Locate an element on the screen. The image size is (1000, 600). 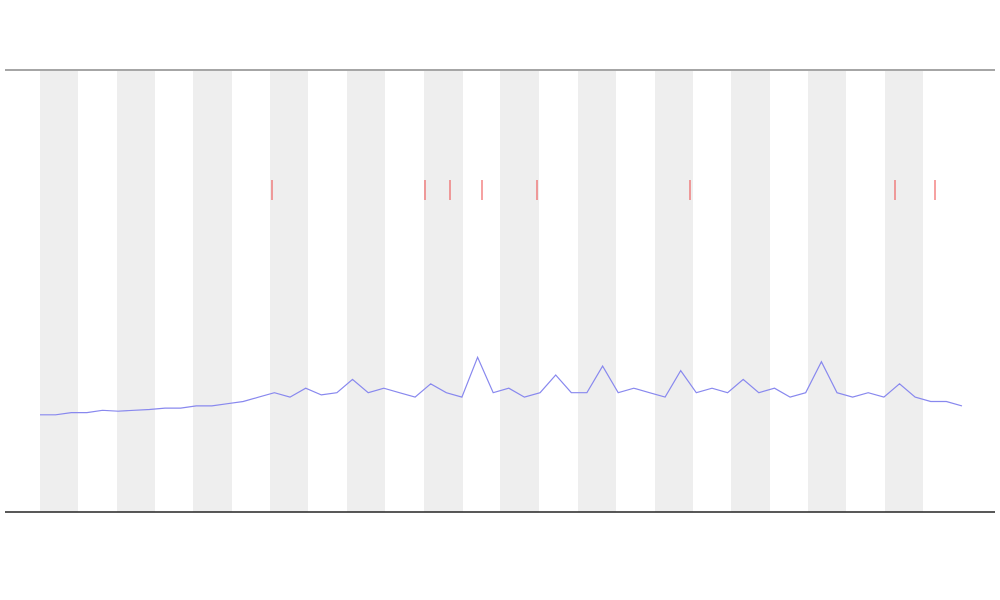
data-line is located at coordinates (501, 385).